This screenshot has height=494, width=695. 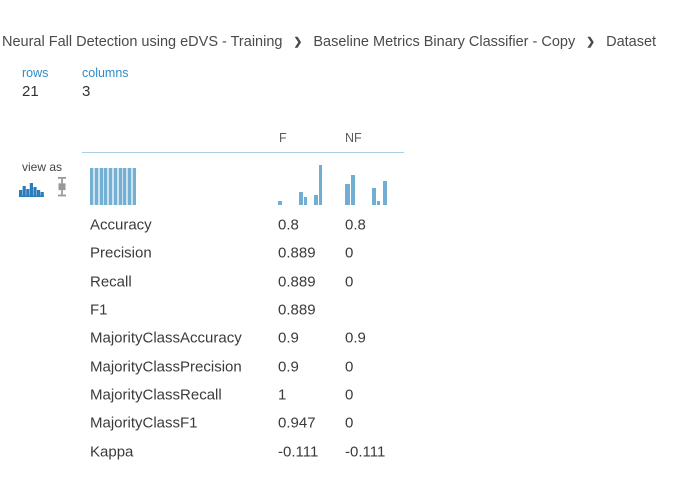 What do you see at coordinates (300, 225) in the screenshot?
I see `table-row: Accuracy 0.8 0.8` at bounding box center [300, 225].